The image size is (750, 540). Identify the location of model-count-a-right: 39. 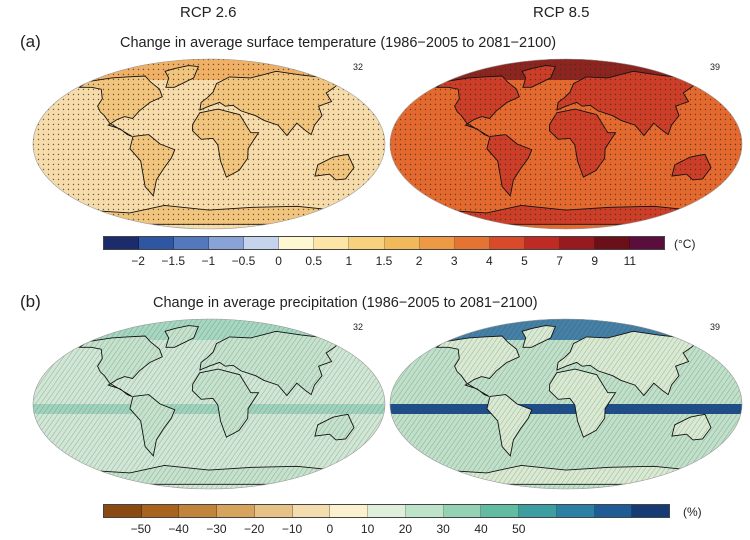
(715, 67).